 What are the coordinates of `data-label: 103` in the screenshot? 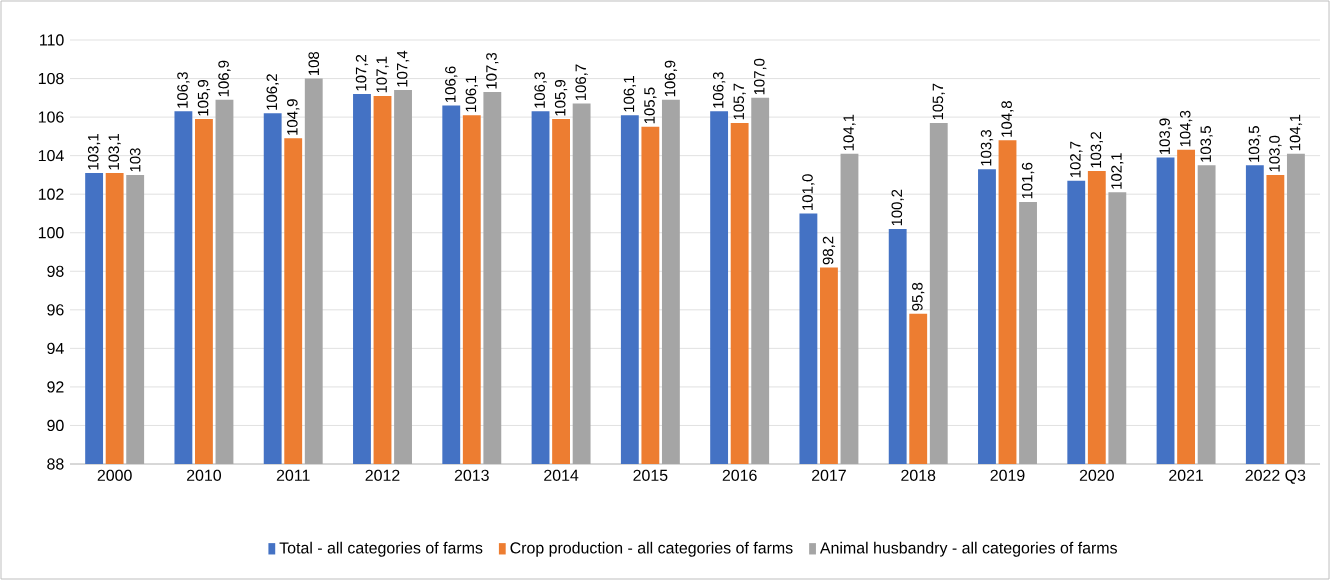 It's located at (135, 160).